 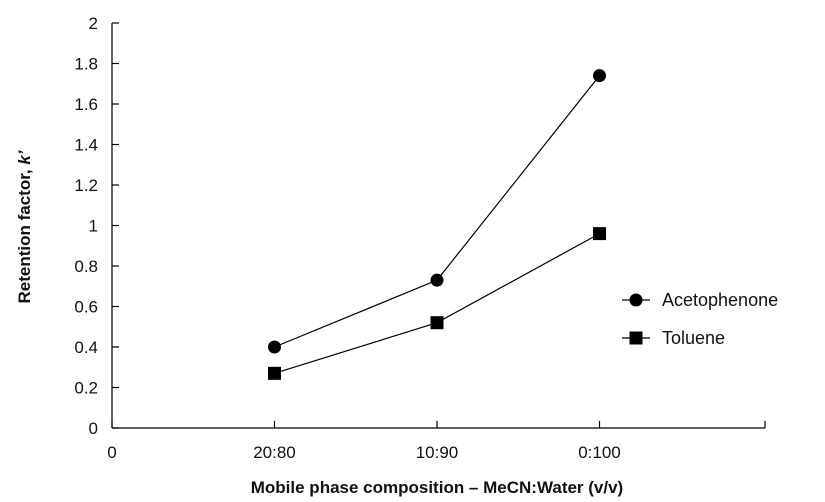 I want to click on legend-label: Acetophenone, so click(x=720, y=300).